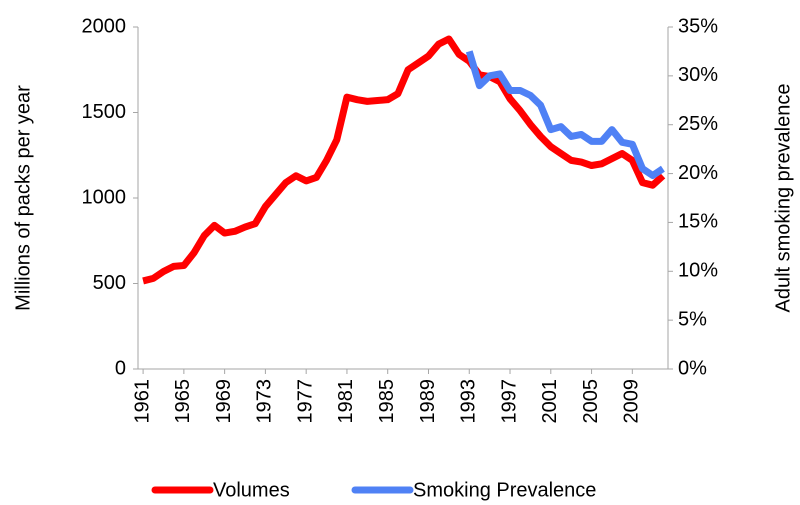 This screenshot has width=800, height=505. Describe the element at coordinates (469, 401) in the screenshot. I see `x-tick-label: 1993` at that location.